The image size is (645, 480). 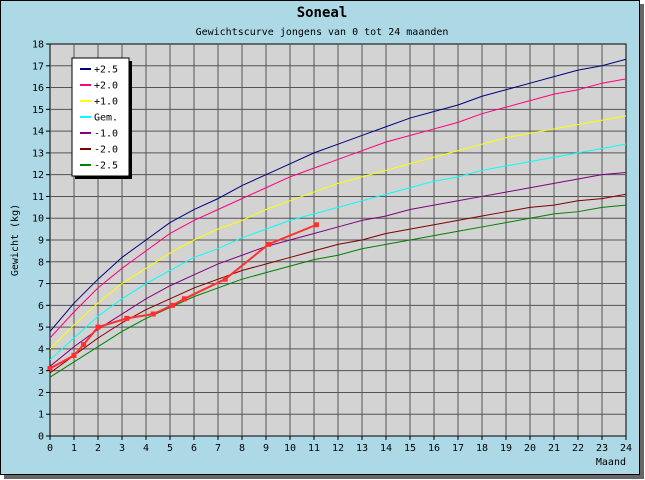 What do you see at coordinates (122, 448) in the screenshot?
I see `x-tick-label: 3` at bounding box center [122, 448].